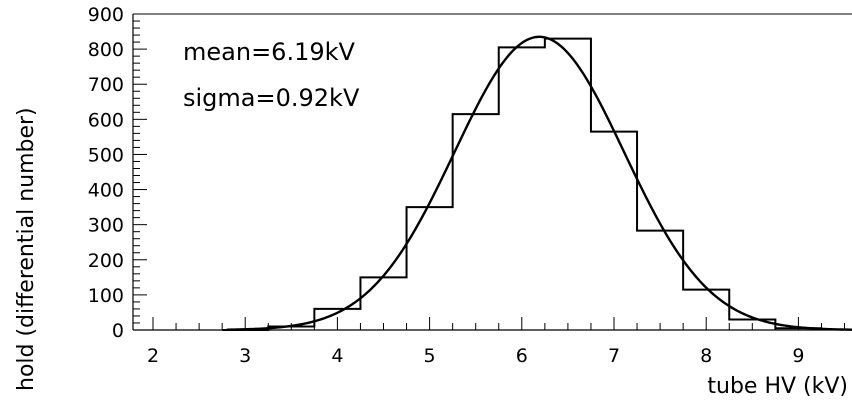 This screenshot has height=401, width=852. I want to click on y-tick-label: 600, so click(106, 120).